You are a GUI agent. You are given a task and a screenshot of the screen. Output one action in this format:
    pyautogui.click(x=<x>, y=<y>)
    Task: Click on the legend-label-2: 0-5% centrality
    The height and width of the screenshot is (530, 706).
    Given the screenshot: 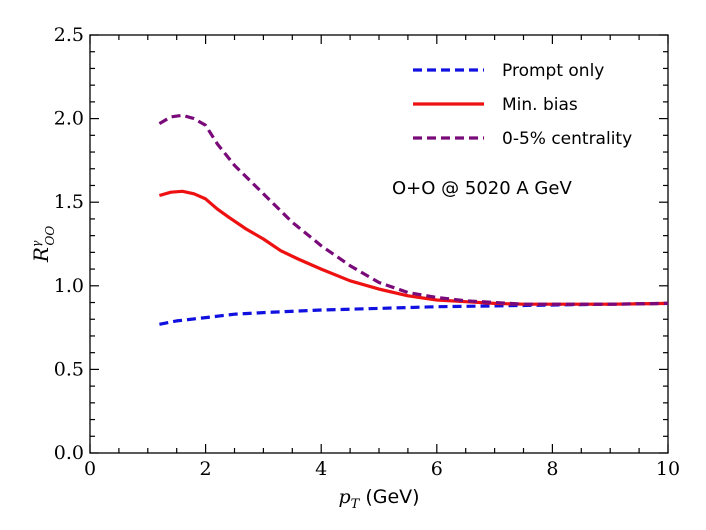 What is the action you would take?
    pyautogui.click(x=567, y=139)
    